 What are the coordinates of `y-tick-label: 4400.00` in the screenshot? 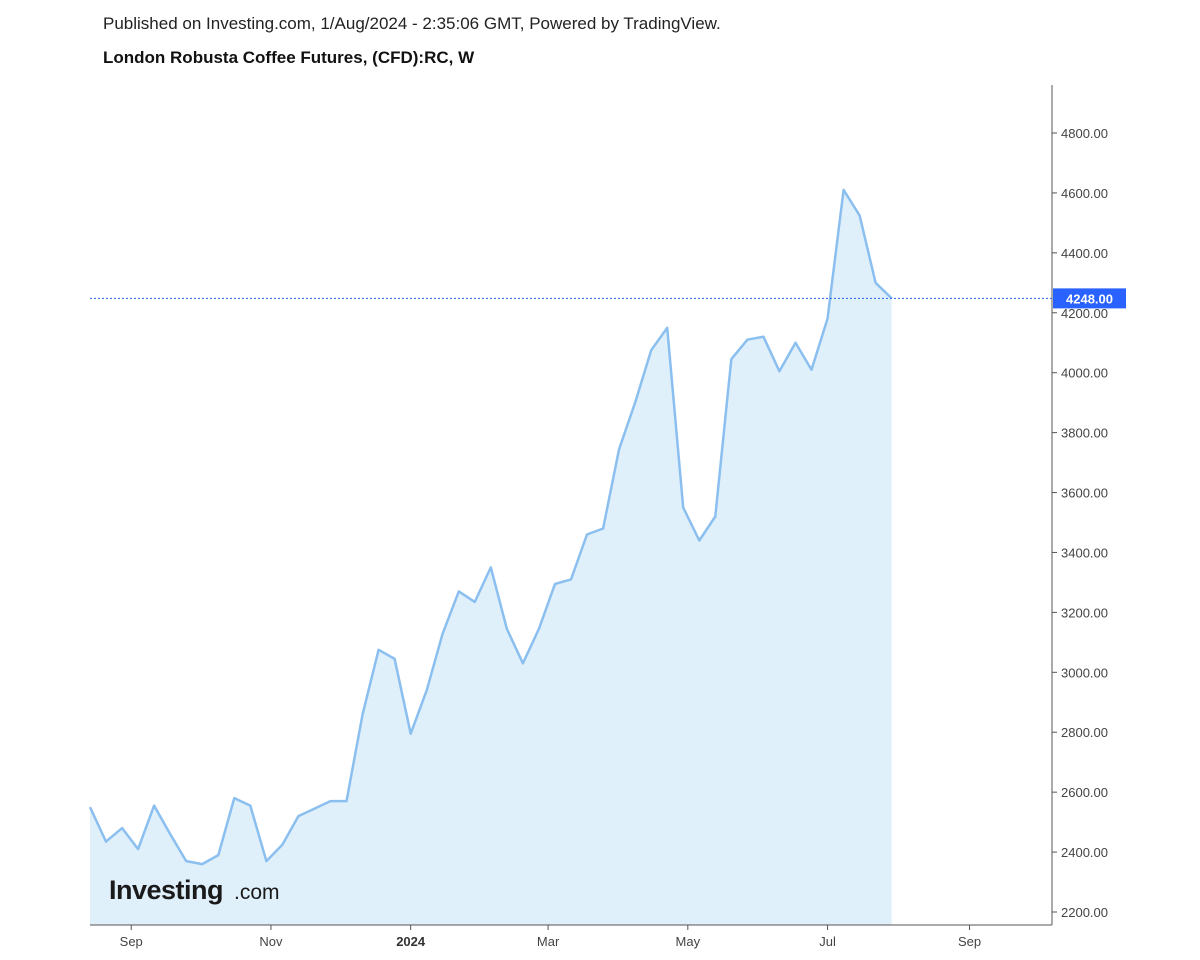 It's located at (1084, 253).